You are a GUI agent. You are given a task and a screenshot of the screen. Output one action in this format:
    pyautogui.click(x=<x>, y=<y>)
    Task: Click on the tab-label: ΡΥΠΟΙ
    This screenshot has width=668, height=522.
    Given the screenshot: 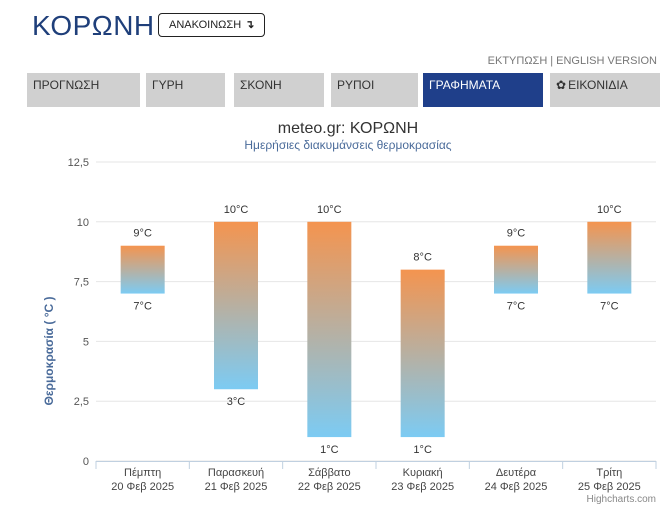 What is the action you would take?
    pyautogui.click(x=356, y=85)
    